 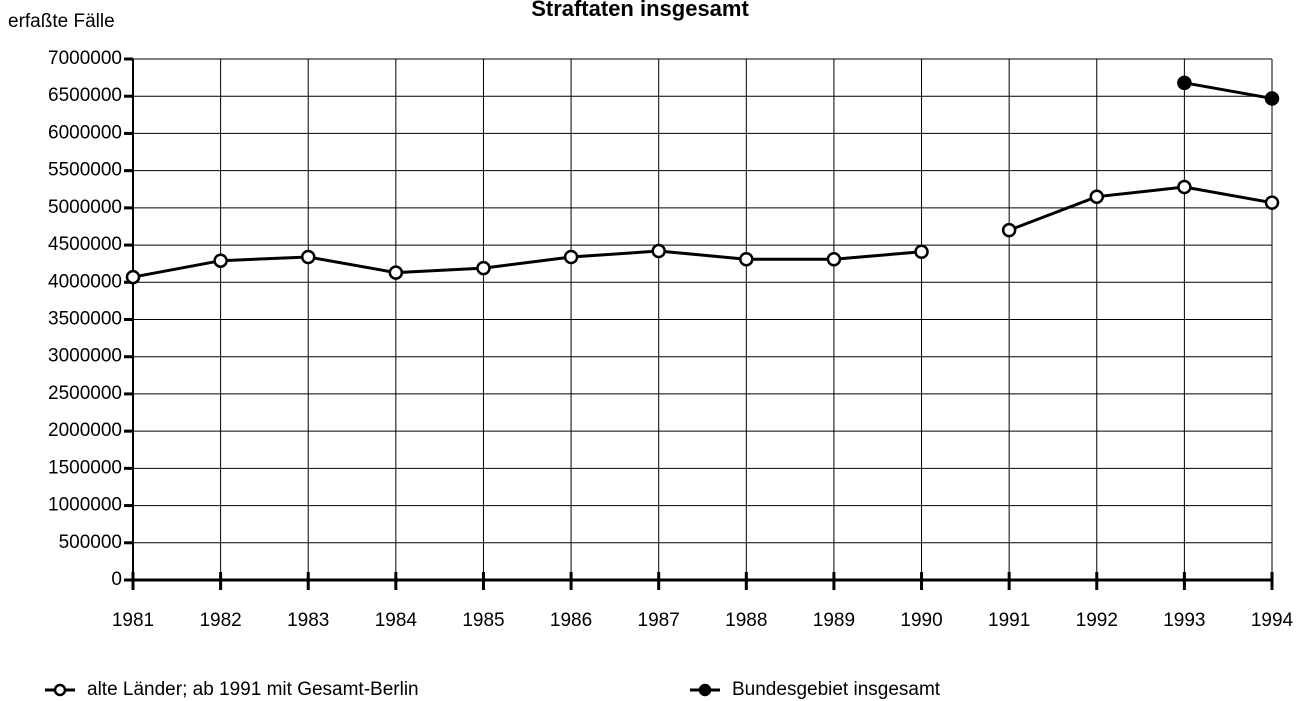 I want to click on x-tick-label: 1994, so click(x=1272, y=620).